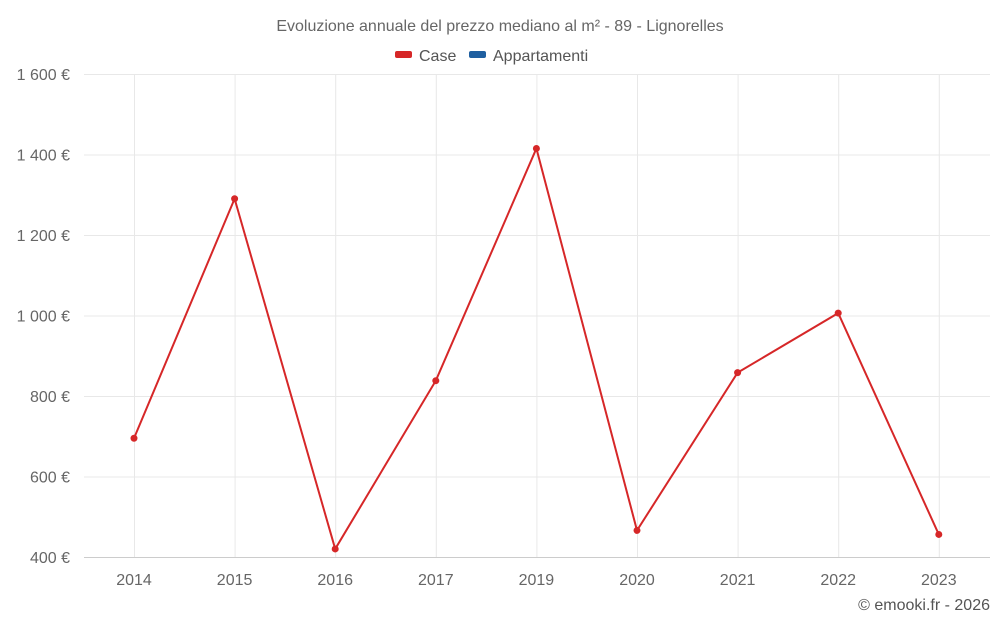 Image resolution: width=1000 pixels, height=625 pixels. What do you see at coordinates (335, 580) in the screenshot?
I see `x-tick-label: 2016` at bounding box center [335, 580].